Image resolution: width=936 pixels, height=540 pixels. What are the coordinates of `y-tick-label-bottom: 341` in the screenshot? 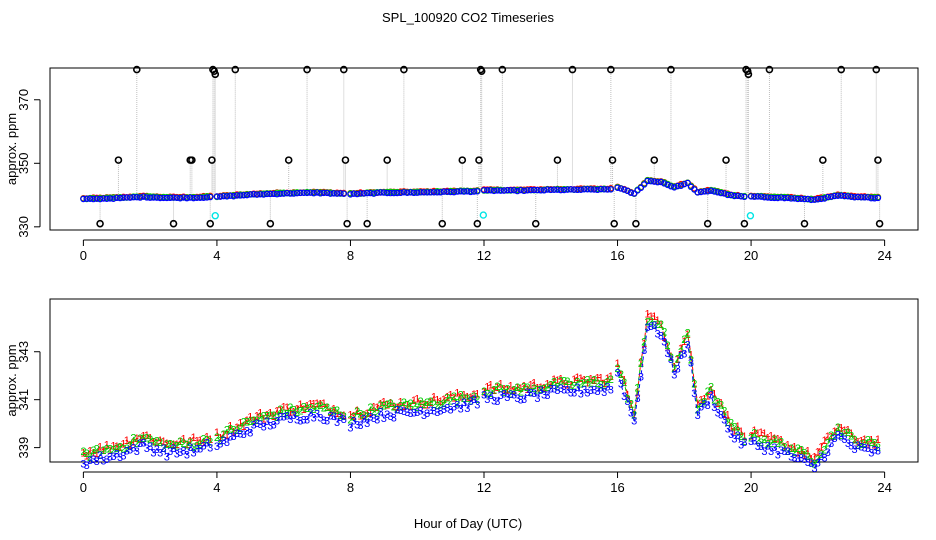 It's located at (23, 400).